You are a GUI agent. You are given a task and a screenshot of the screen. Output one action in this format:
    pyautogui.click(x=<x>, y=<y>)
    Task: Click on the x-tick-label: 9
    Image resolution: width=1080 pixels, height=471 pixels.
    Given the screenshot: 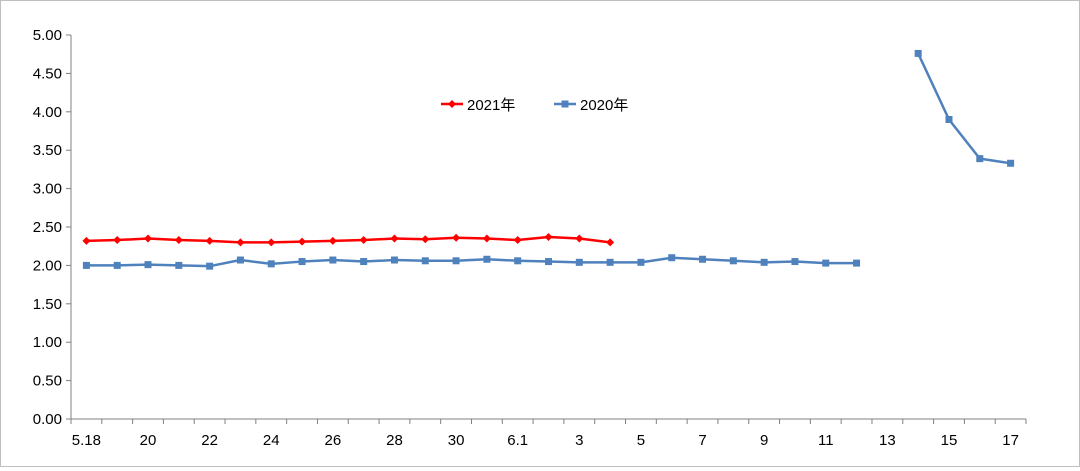 What is the action you would take?
    pyautogui.click(x=764, y=440)
    